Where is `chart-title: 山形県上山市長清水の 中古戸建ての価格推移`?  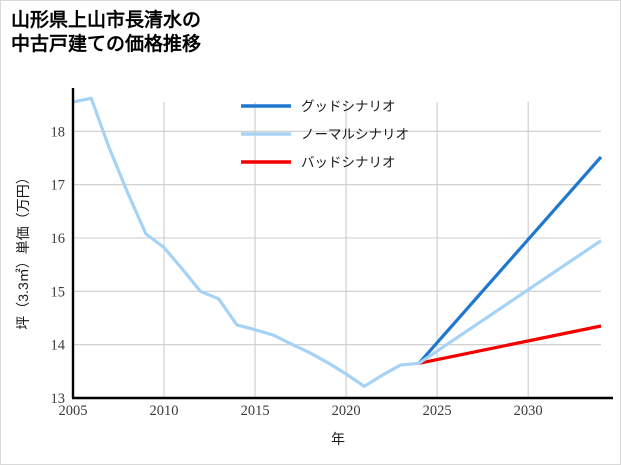
chart-title: 山形県上山市長清水の 中古戸建ての価格推移 is located at coordinates (106, 33).